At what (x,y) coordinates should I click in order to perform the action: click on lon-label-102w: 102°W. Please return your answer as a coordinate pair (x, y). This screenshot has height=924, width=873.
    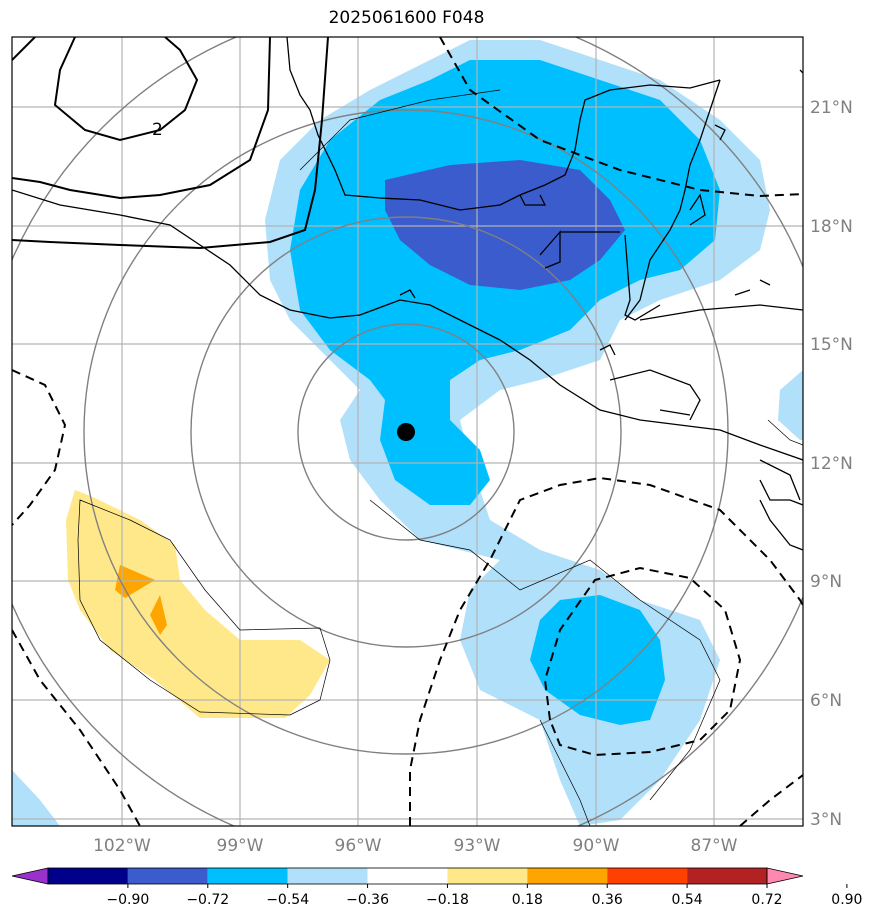
    Looking at the image, I should click on (122, 846).